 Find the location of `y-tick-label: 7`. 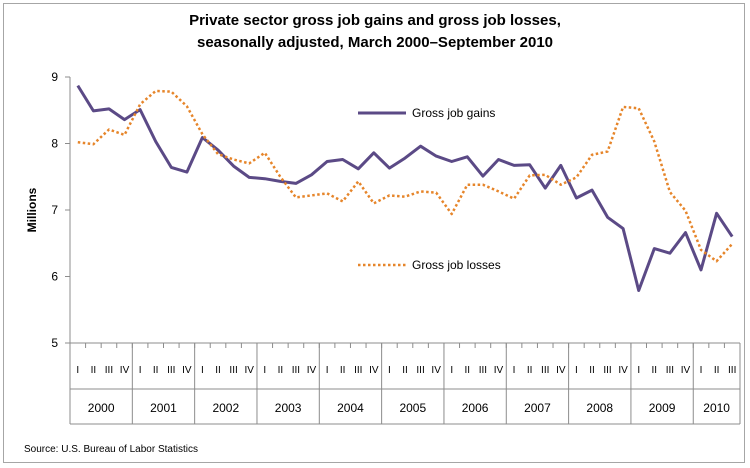

y-tick-label: 7 is located at coordinates (54, 210).